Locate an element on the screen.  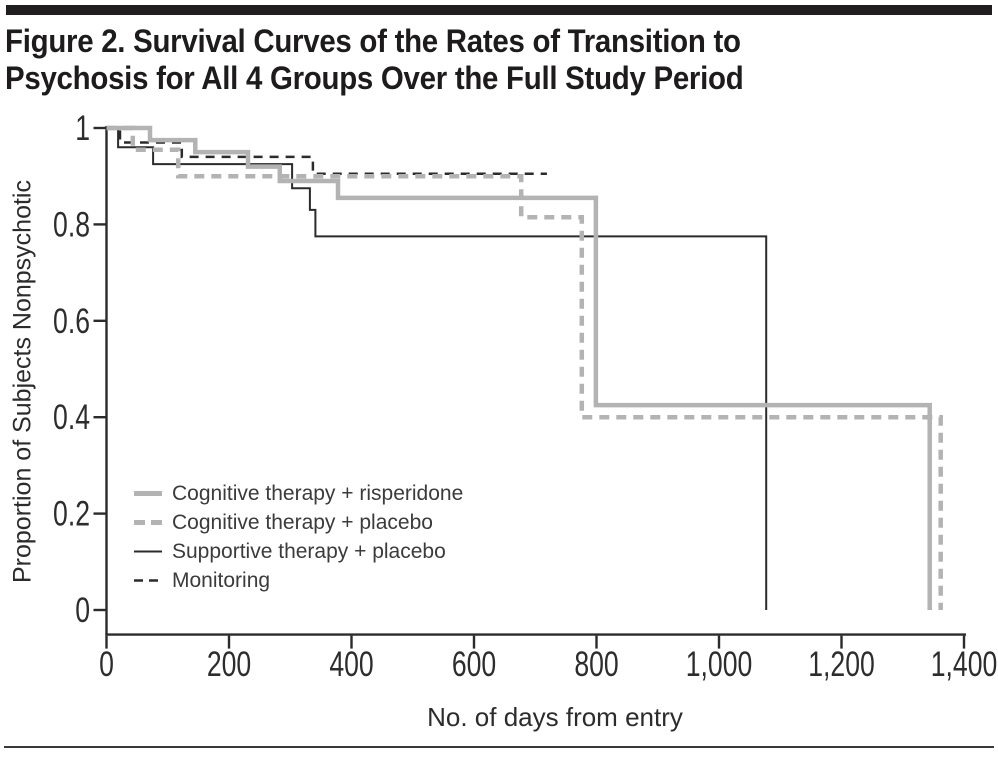
x-axis-label: No. of days from entry is located at coordinates (555, 717).